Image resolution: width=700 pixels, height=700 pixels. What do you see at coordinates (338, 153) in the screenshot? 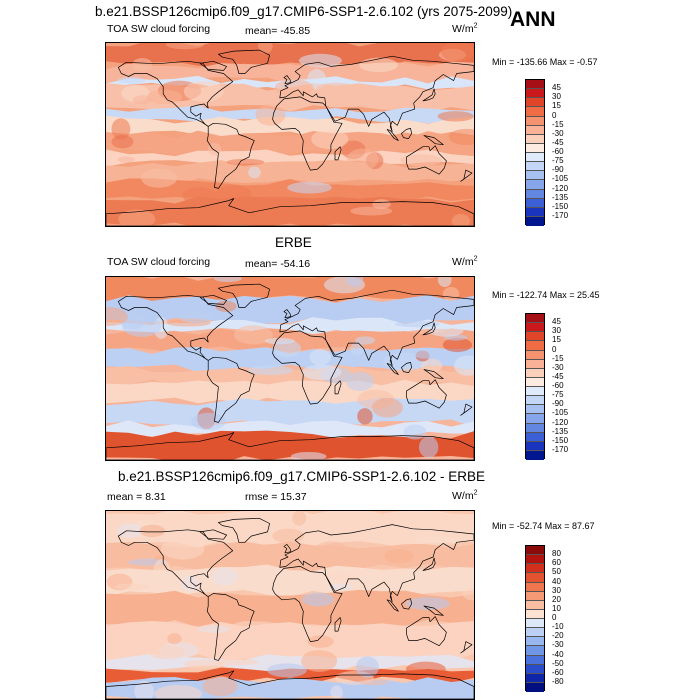
I see `coastline-madagascar` at bounding box center [338, 153].